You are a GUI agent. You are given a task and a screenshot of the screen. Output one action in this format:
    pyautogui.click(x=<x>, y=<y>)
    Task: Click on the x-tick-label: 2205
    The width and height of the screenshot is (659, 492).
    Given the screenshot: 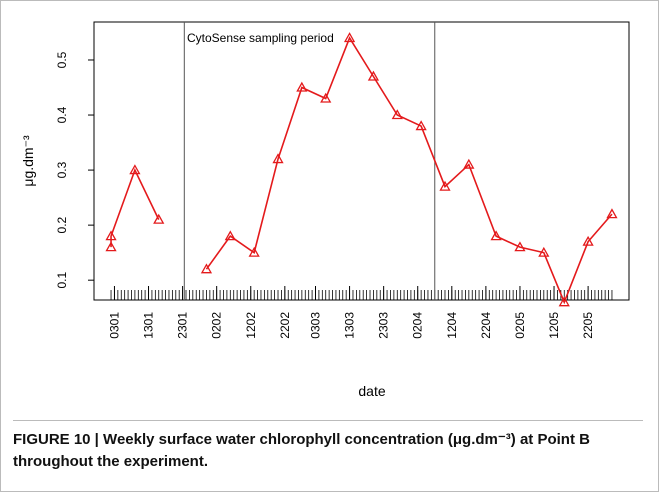 What is the action you would take?
    pyautogui.click(x=588, y=325)
    